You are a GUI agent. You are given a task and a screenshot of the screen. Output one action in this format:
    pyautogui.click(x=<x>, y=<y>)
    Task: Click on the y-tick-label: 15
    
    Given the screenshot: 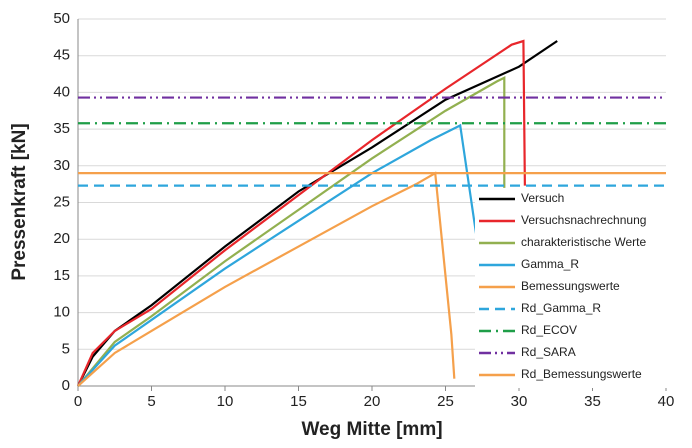 What is the action you would take?
    pyautogui.click(x=61, y=275)
    